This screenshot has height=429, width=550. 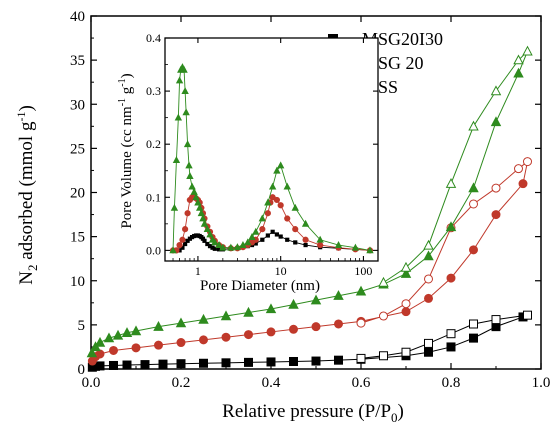 I want to click on main-y-tick-label: 15, so click(x=77, y=238).